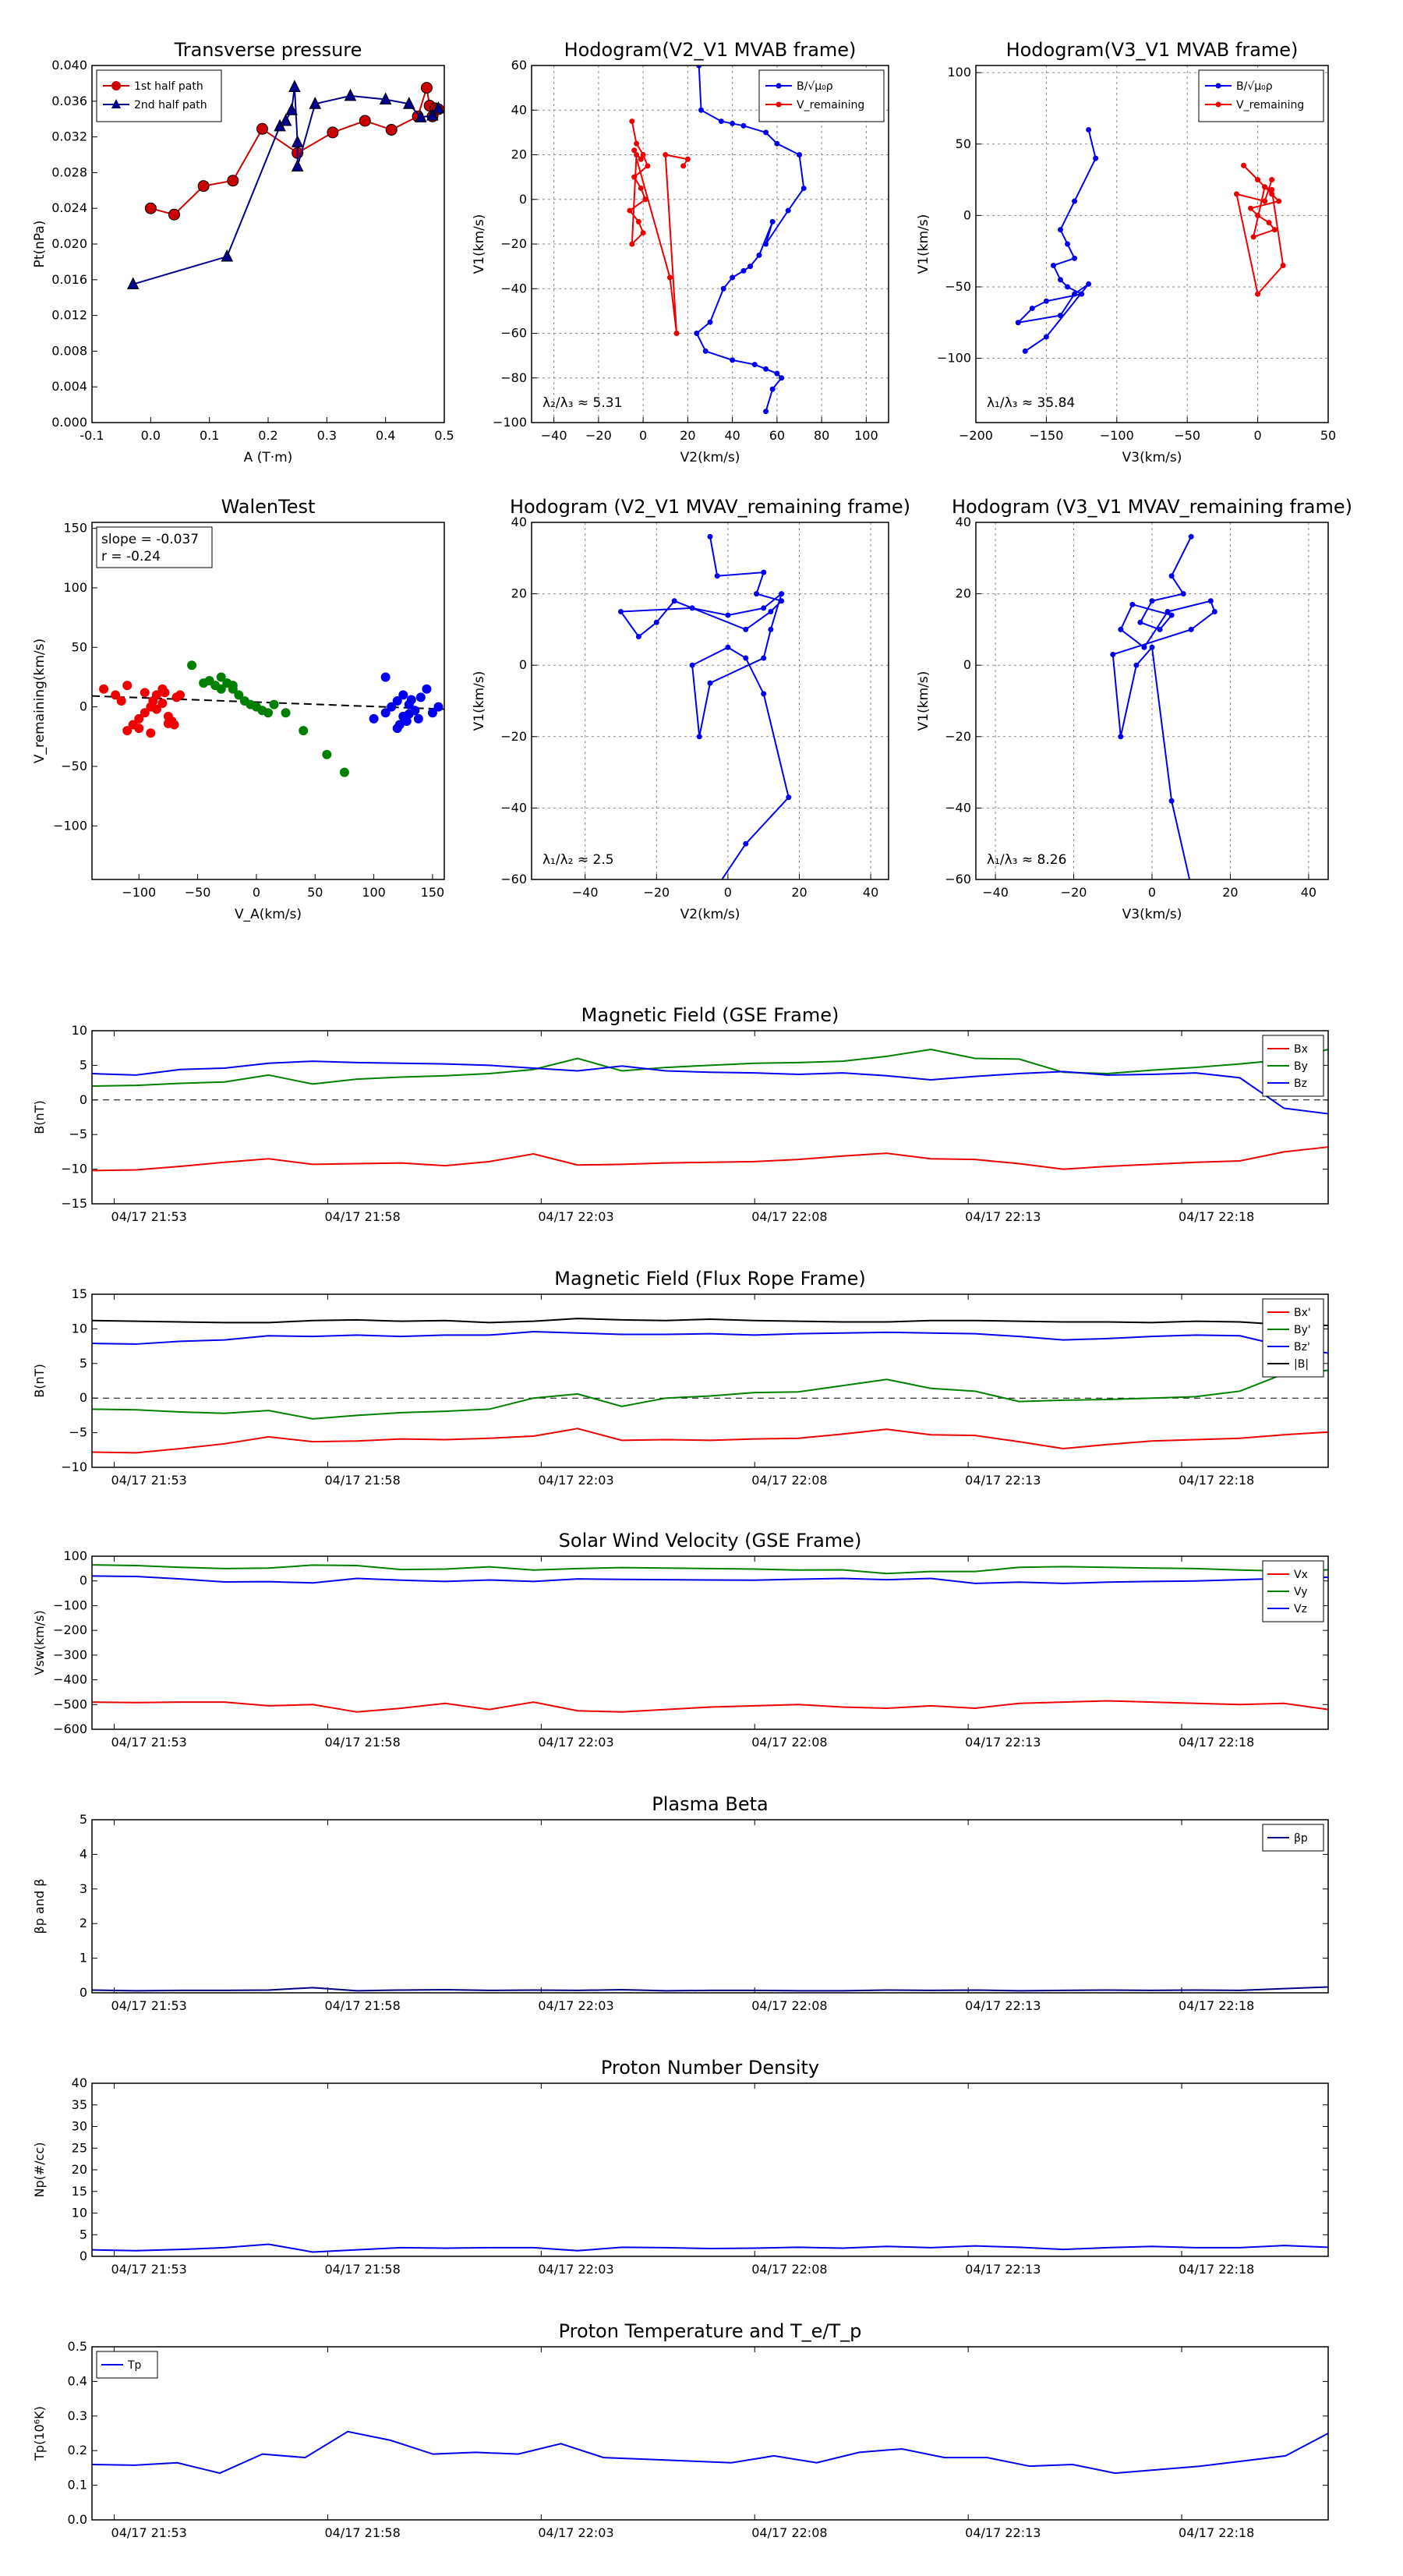 The width and height of the screenshot is (1403, 2576). Describe the element at coordinates (267, 435) in the screenshot. I see `x-tick-label: 0.2` at that location.